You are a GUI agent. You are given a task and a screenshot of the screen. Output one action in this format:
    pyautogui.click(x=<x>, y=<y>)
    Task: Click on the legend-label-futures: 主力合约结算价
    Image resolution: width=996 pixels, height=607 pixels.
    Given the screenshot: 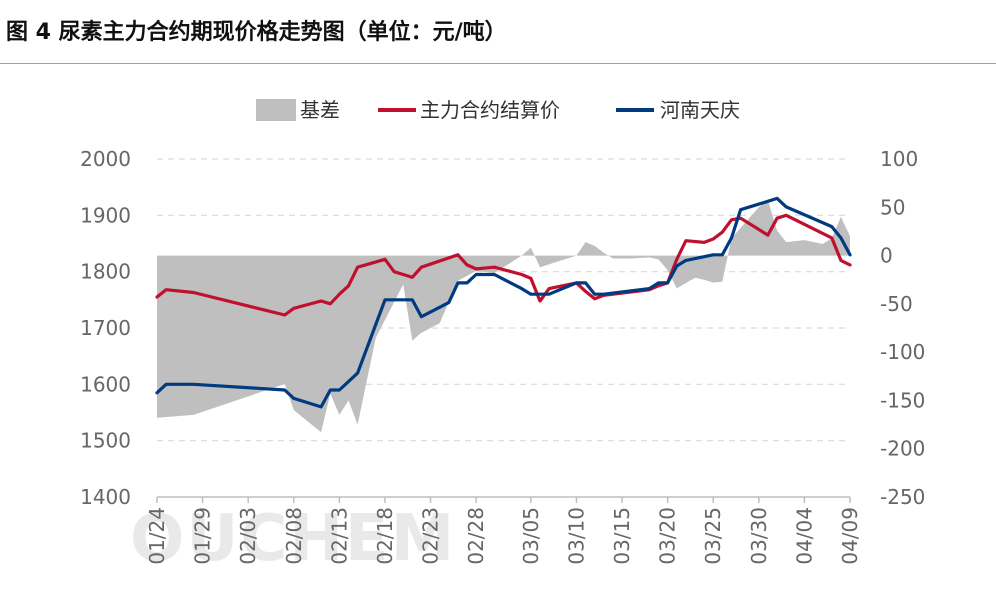 What is the action you would take?
    pyautogui.click(x=490, y=110)
    